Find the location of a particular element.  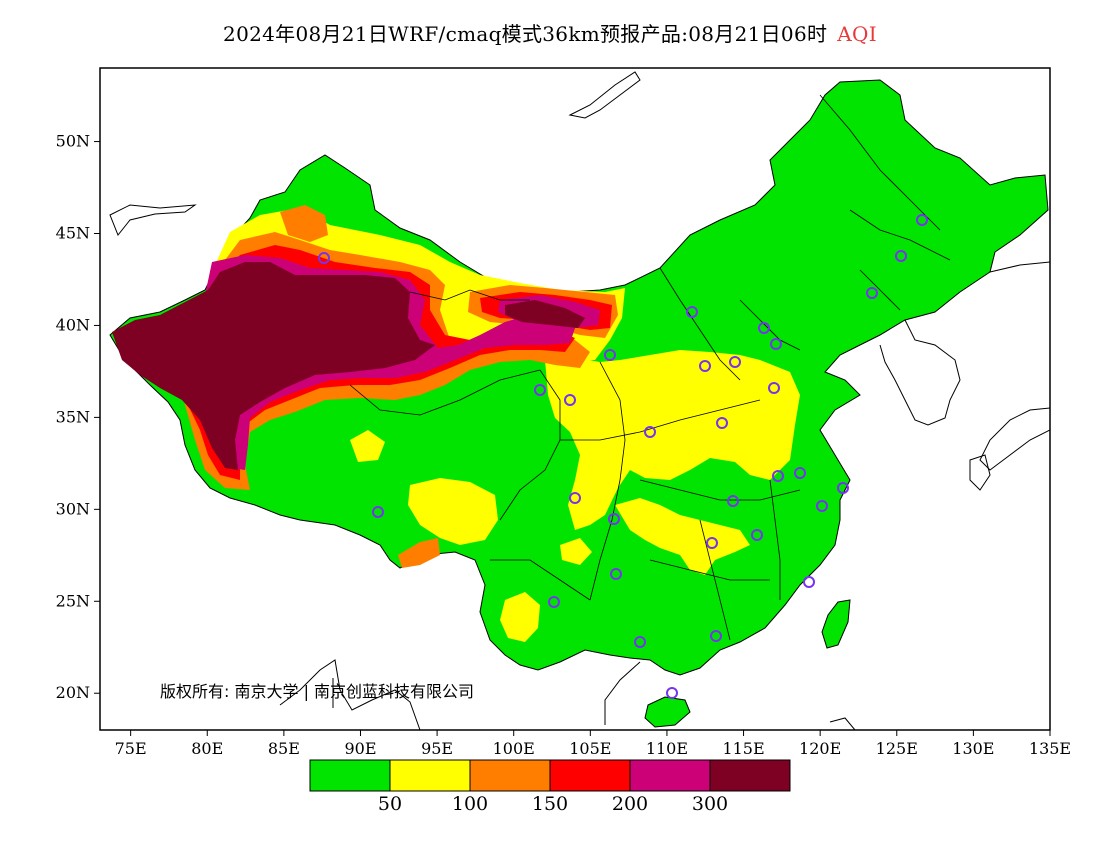

lat-tick-label: 35N is located at coordinates (73, 416).